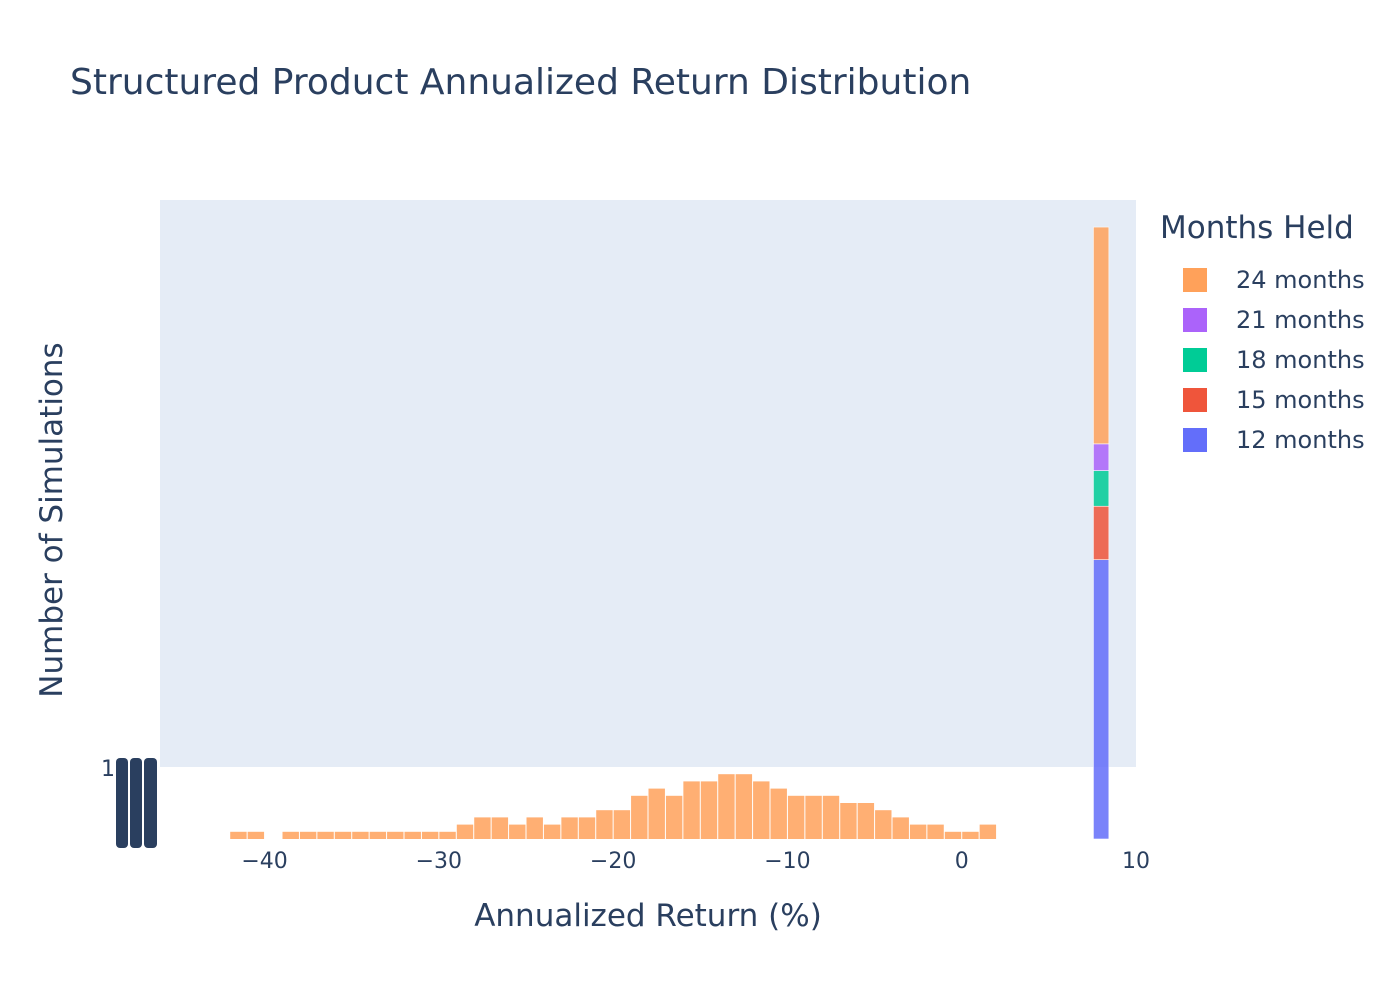  I want to click on legend-item: 15 months, so click(1262, 400).